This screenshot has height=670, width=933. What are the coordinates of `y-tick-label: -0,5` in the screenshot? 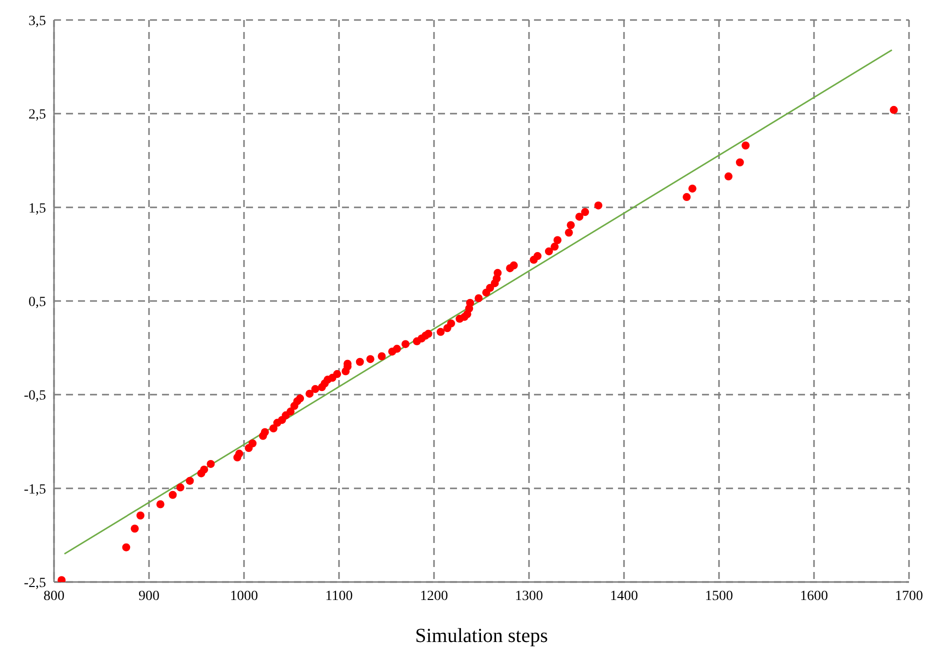 It's located at (35, 396).